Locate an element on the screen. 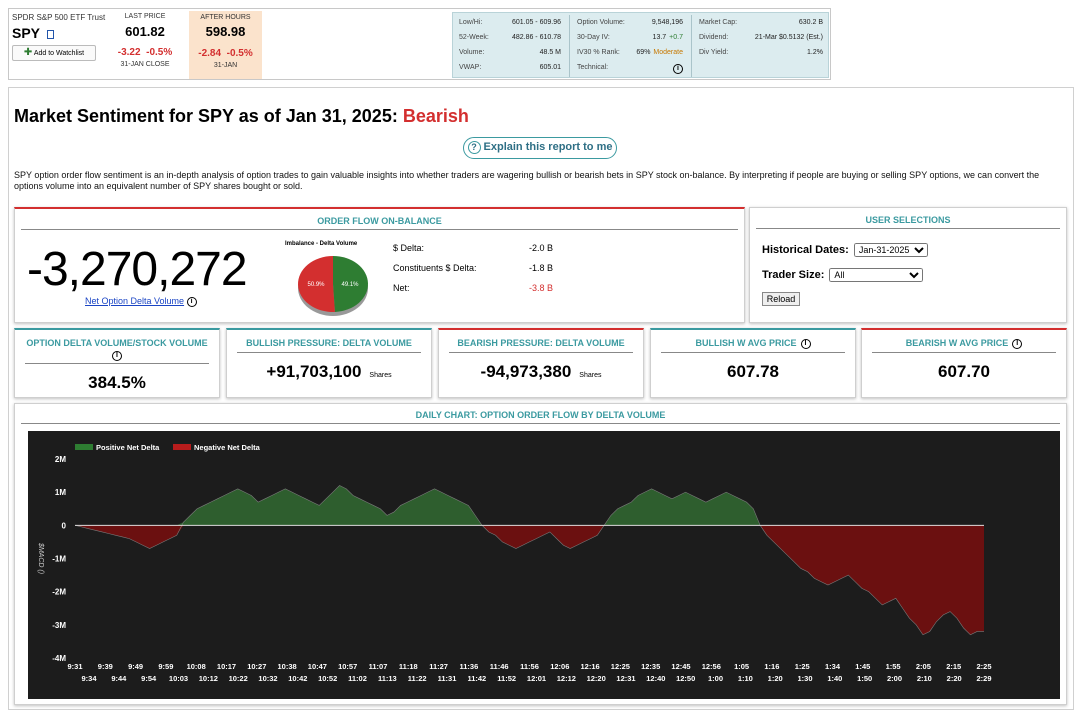 The image size is (1074, 710). net-delta-link-row: Net Option Delta Volume i is located at coordinates (141, 301).